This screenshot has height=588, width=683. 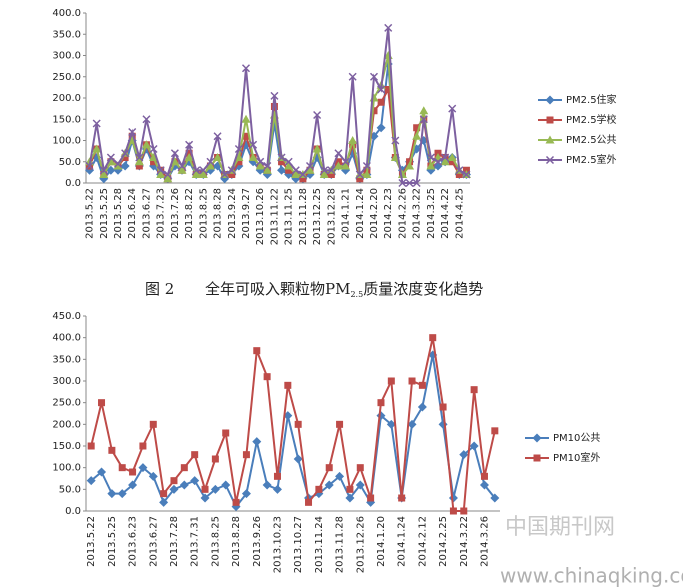 What do you see at coordinates (374, 213) in the screenshot?
I see `x-tick-label: 2014.2.20` at bounding box center [374, 213].